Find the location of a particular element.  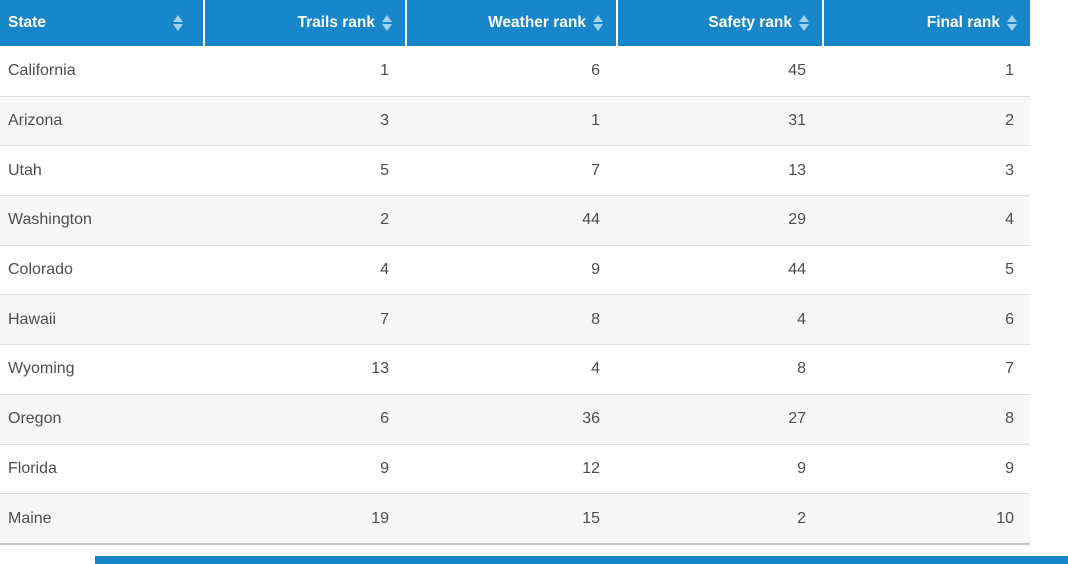

weather-rank-cell: 9 is located at coordinates (595, 270).